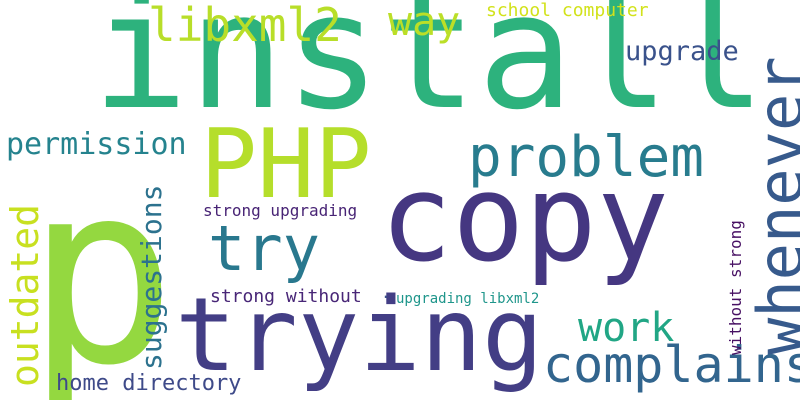 This screenshot has height=400, width=800. What do you see at coordinates (151, 277) in the screenshot?
I see `word-suggestions: suggestions` at bounding box center [151, 277].